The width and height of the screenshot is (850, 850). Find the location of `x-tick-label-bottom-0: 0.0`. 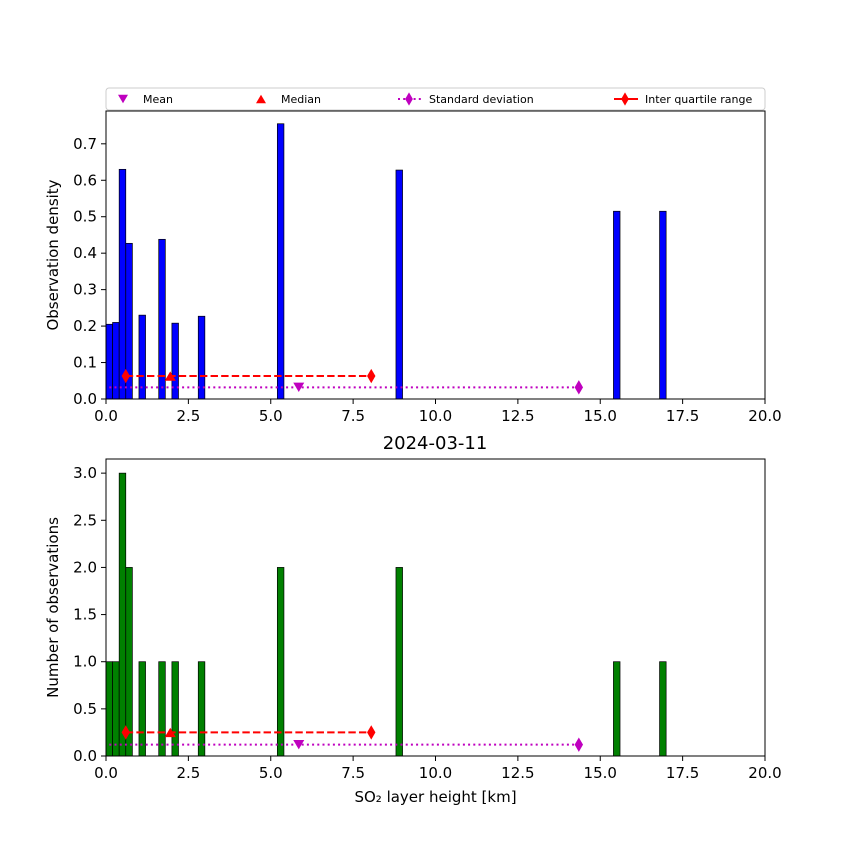

x-tick-label-bottom-0: 0.0 is located at coordinates (106, 773).